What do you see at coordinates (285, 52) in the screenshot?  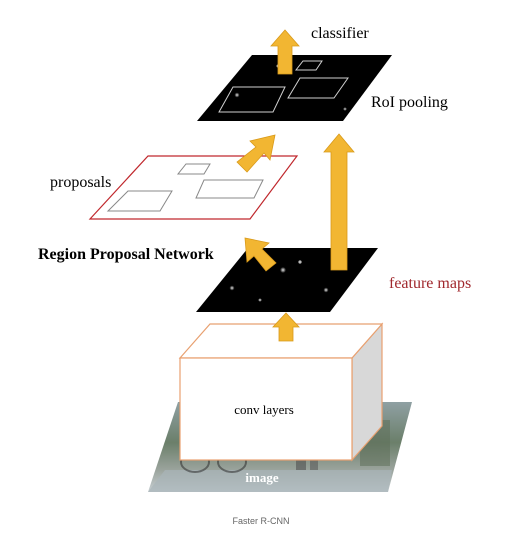 I see `arrow-roi-to-classifier` at bounding box center [285, 52].